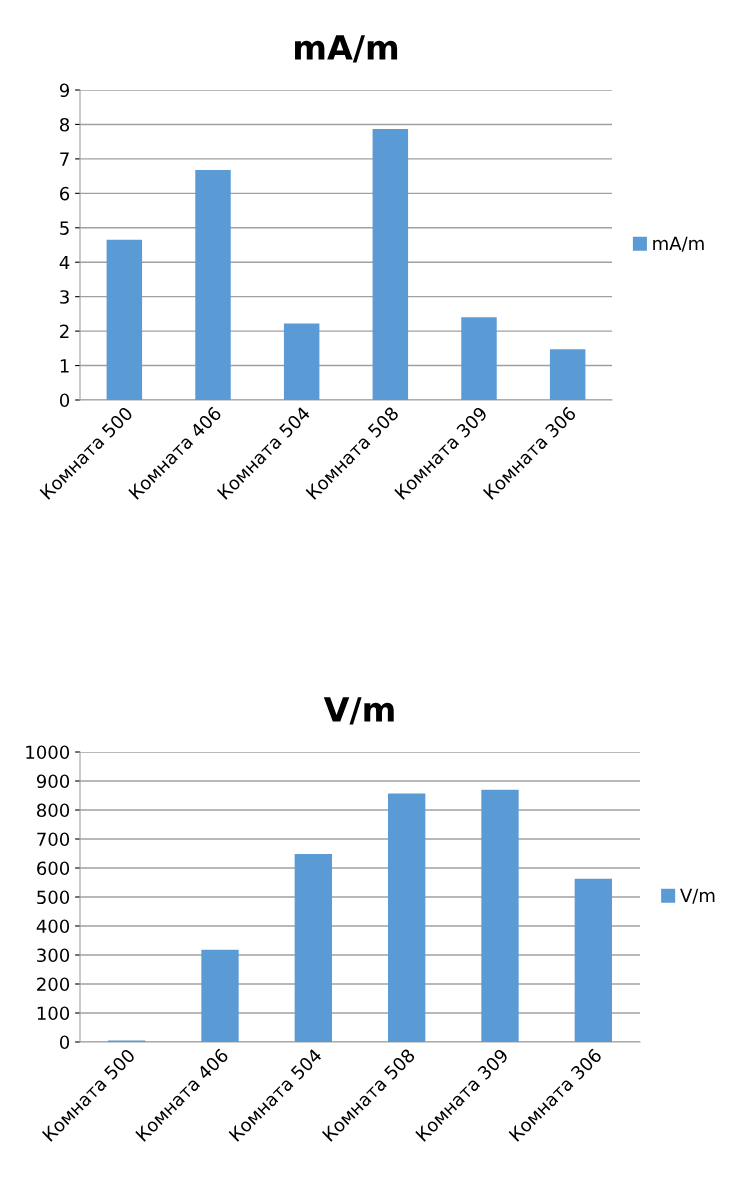 The image size is (749, 1178). Describe the element at coordinates (64, 297) in the screenshot. I see `y-tick-label: 3` at that location.